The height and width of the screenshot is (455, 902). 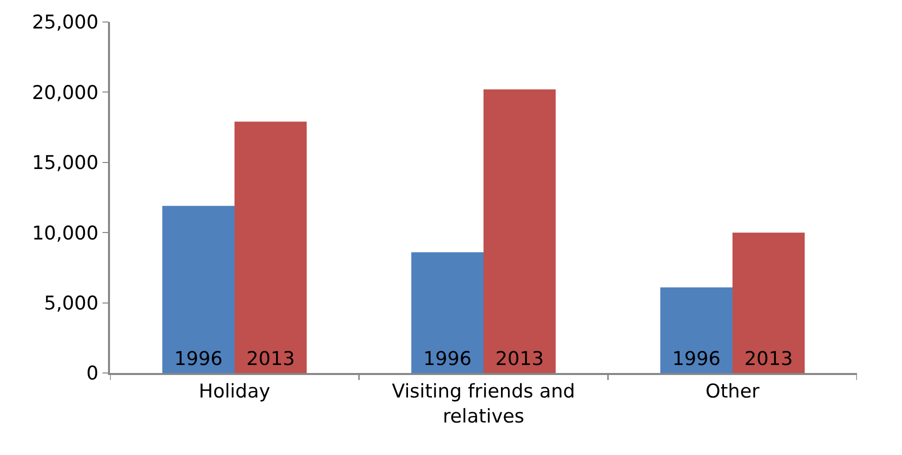 What do you see at coordinates (484, 404) in the screenshot?
I see `x-tick-label: Visiting friends and relatives` at bounding box center [484, 404].